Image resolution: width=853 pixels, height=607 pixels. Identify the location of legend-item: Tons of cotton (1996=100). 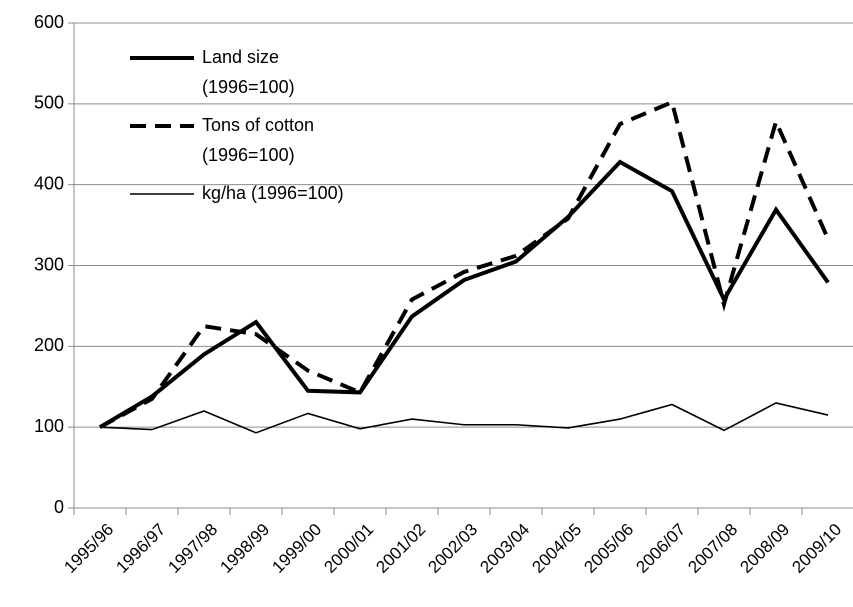
(247, 141).